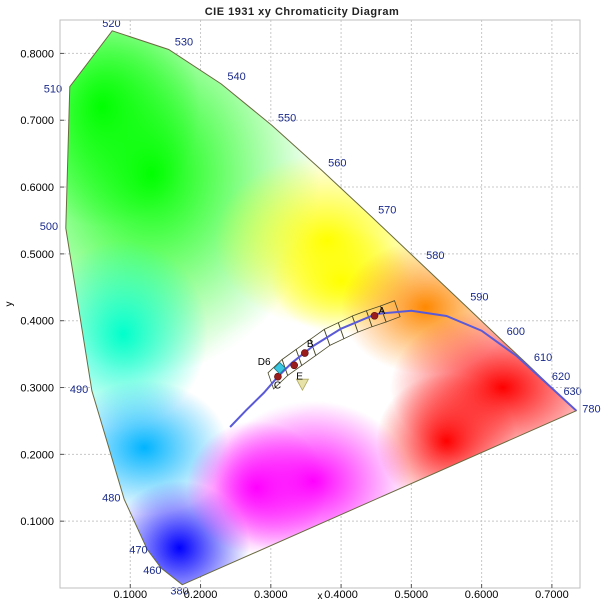 The image size is (604, 601). Describe the element at coordinates (387, 210) in the screenshot. I see `wavelength-label: 570` at that location.